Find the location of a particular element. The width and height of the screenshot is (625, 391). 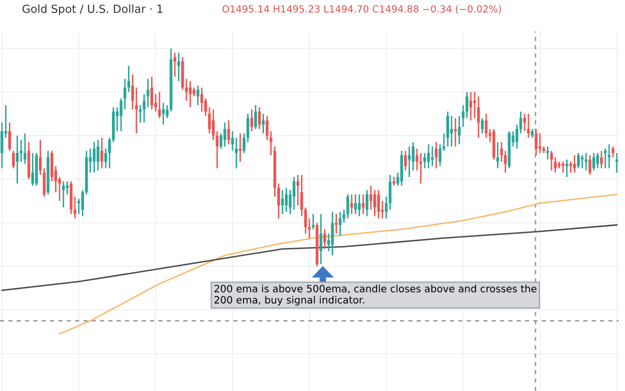

chart-title: Gold Spot / U.S. Dollar · 1 is located at coordinates (92, 10).